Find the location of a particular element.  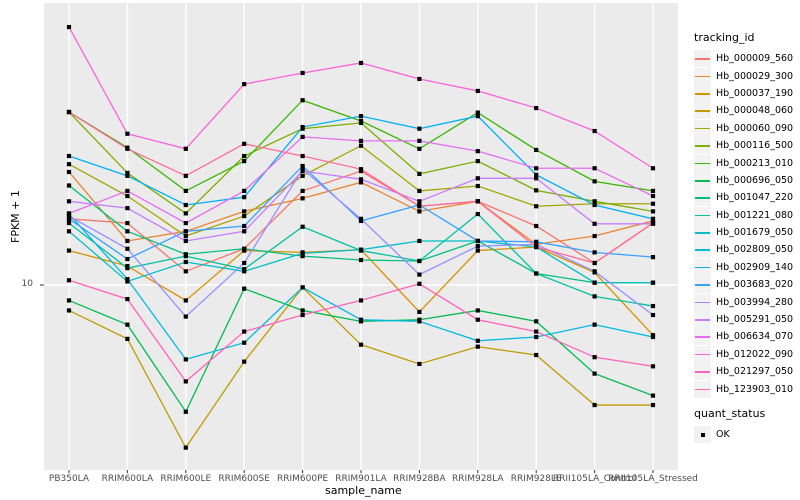

legend-entry-label: Hb_002809_050 is located at coordinates (755, 250).